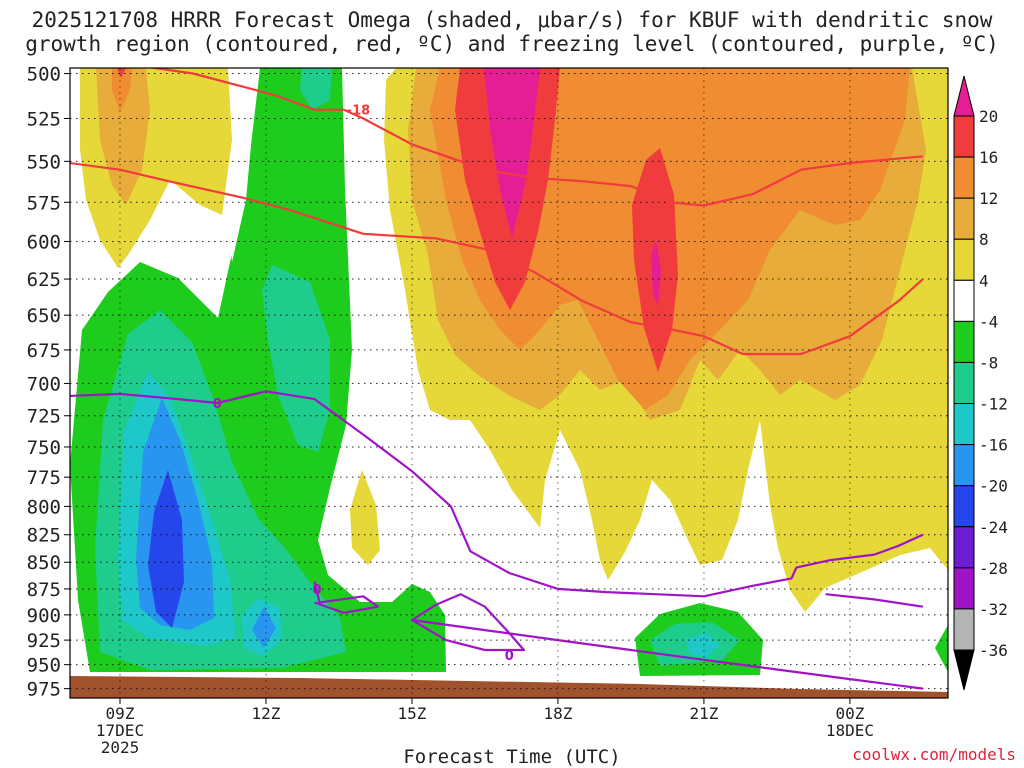  Describe the element at coordinates (509, 687) in the screenshot. I see `terrain-ground` at that location.